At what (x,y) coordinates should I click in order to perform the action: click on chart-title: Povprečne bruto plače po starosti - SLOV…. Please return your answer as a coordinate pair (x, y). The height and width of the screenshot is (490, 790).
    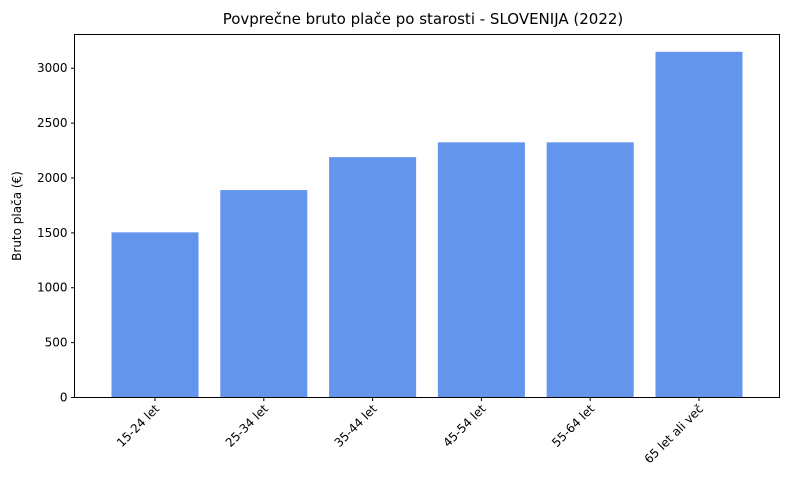
    Looking at the image, I should click on (423, 19).